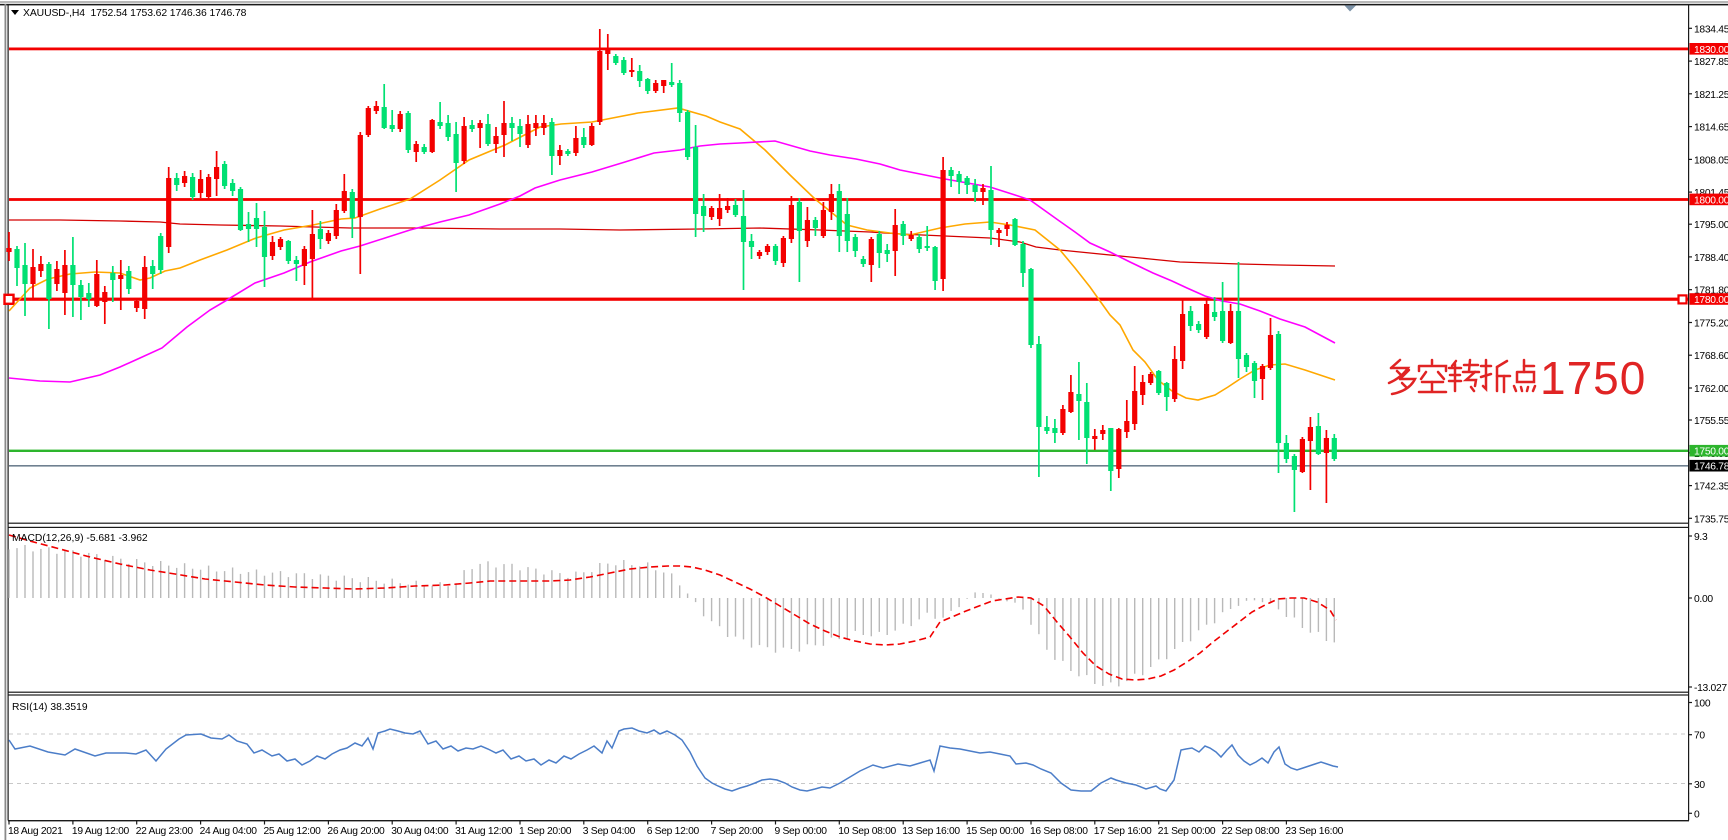  What do you see at coordinates (545, 831) in the screenshot?
I see `svg-text: 1 Sep 20:00` at bounding box center [545, 831].